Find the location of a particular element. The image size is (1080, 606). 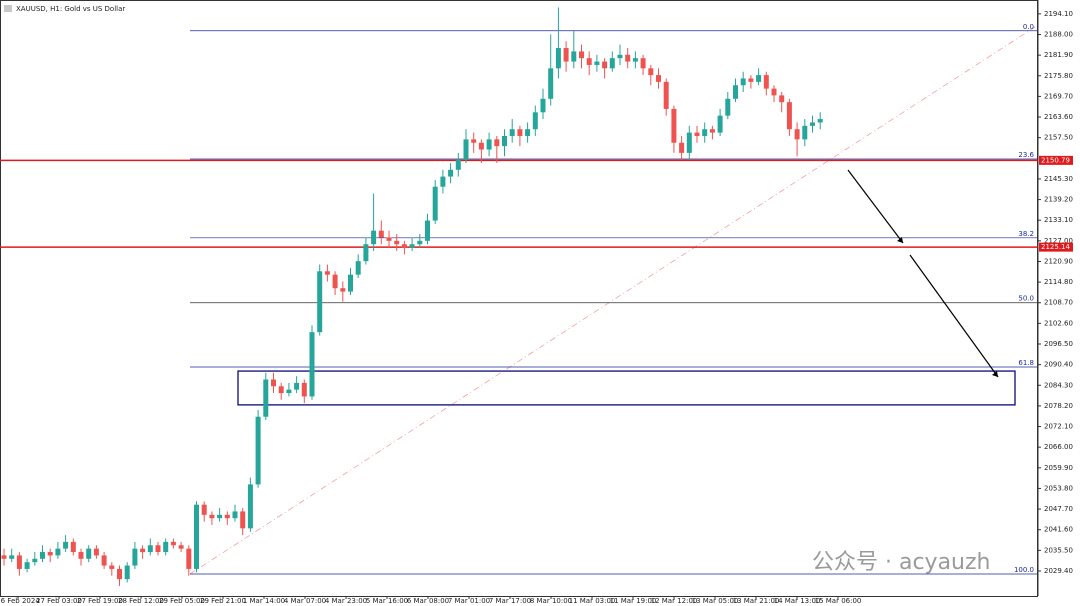

y-tick-label: 2059.90 is located at coordinates (1058, 468).